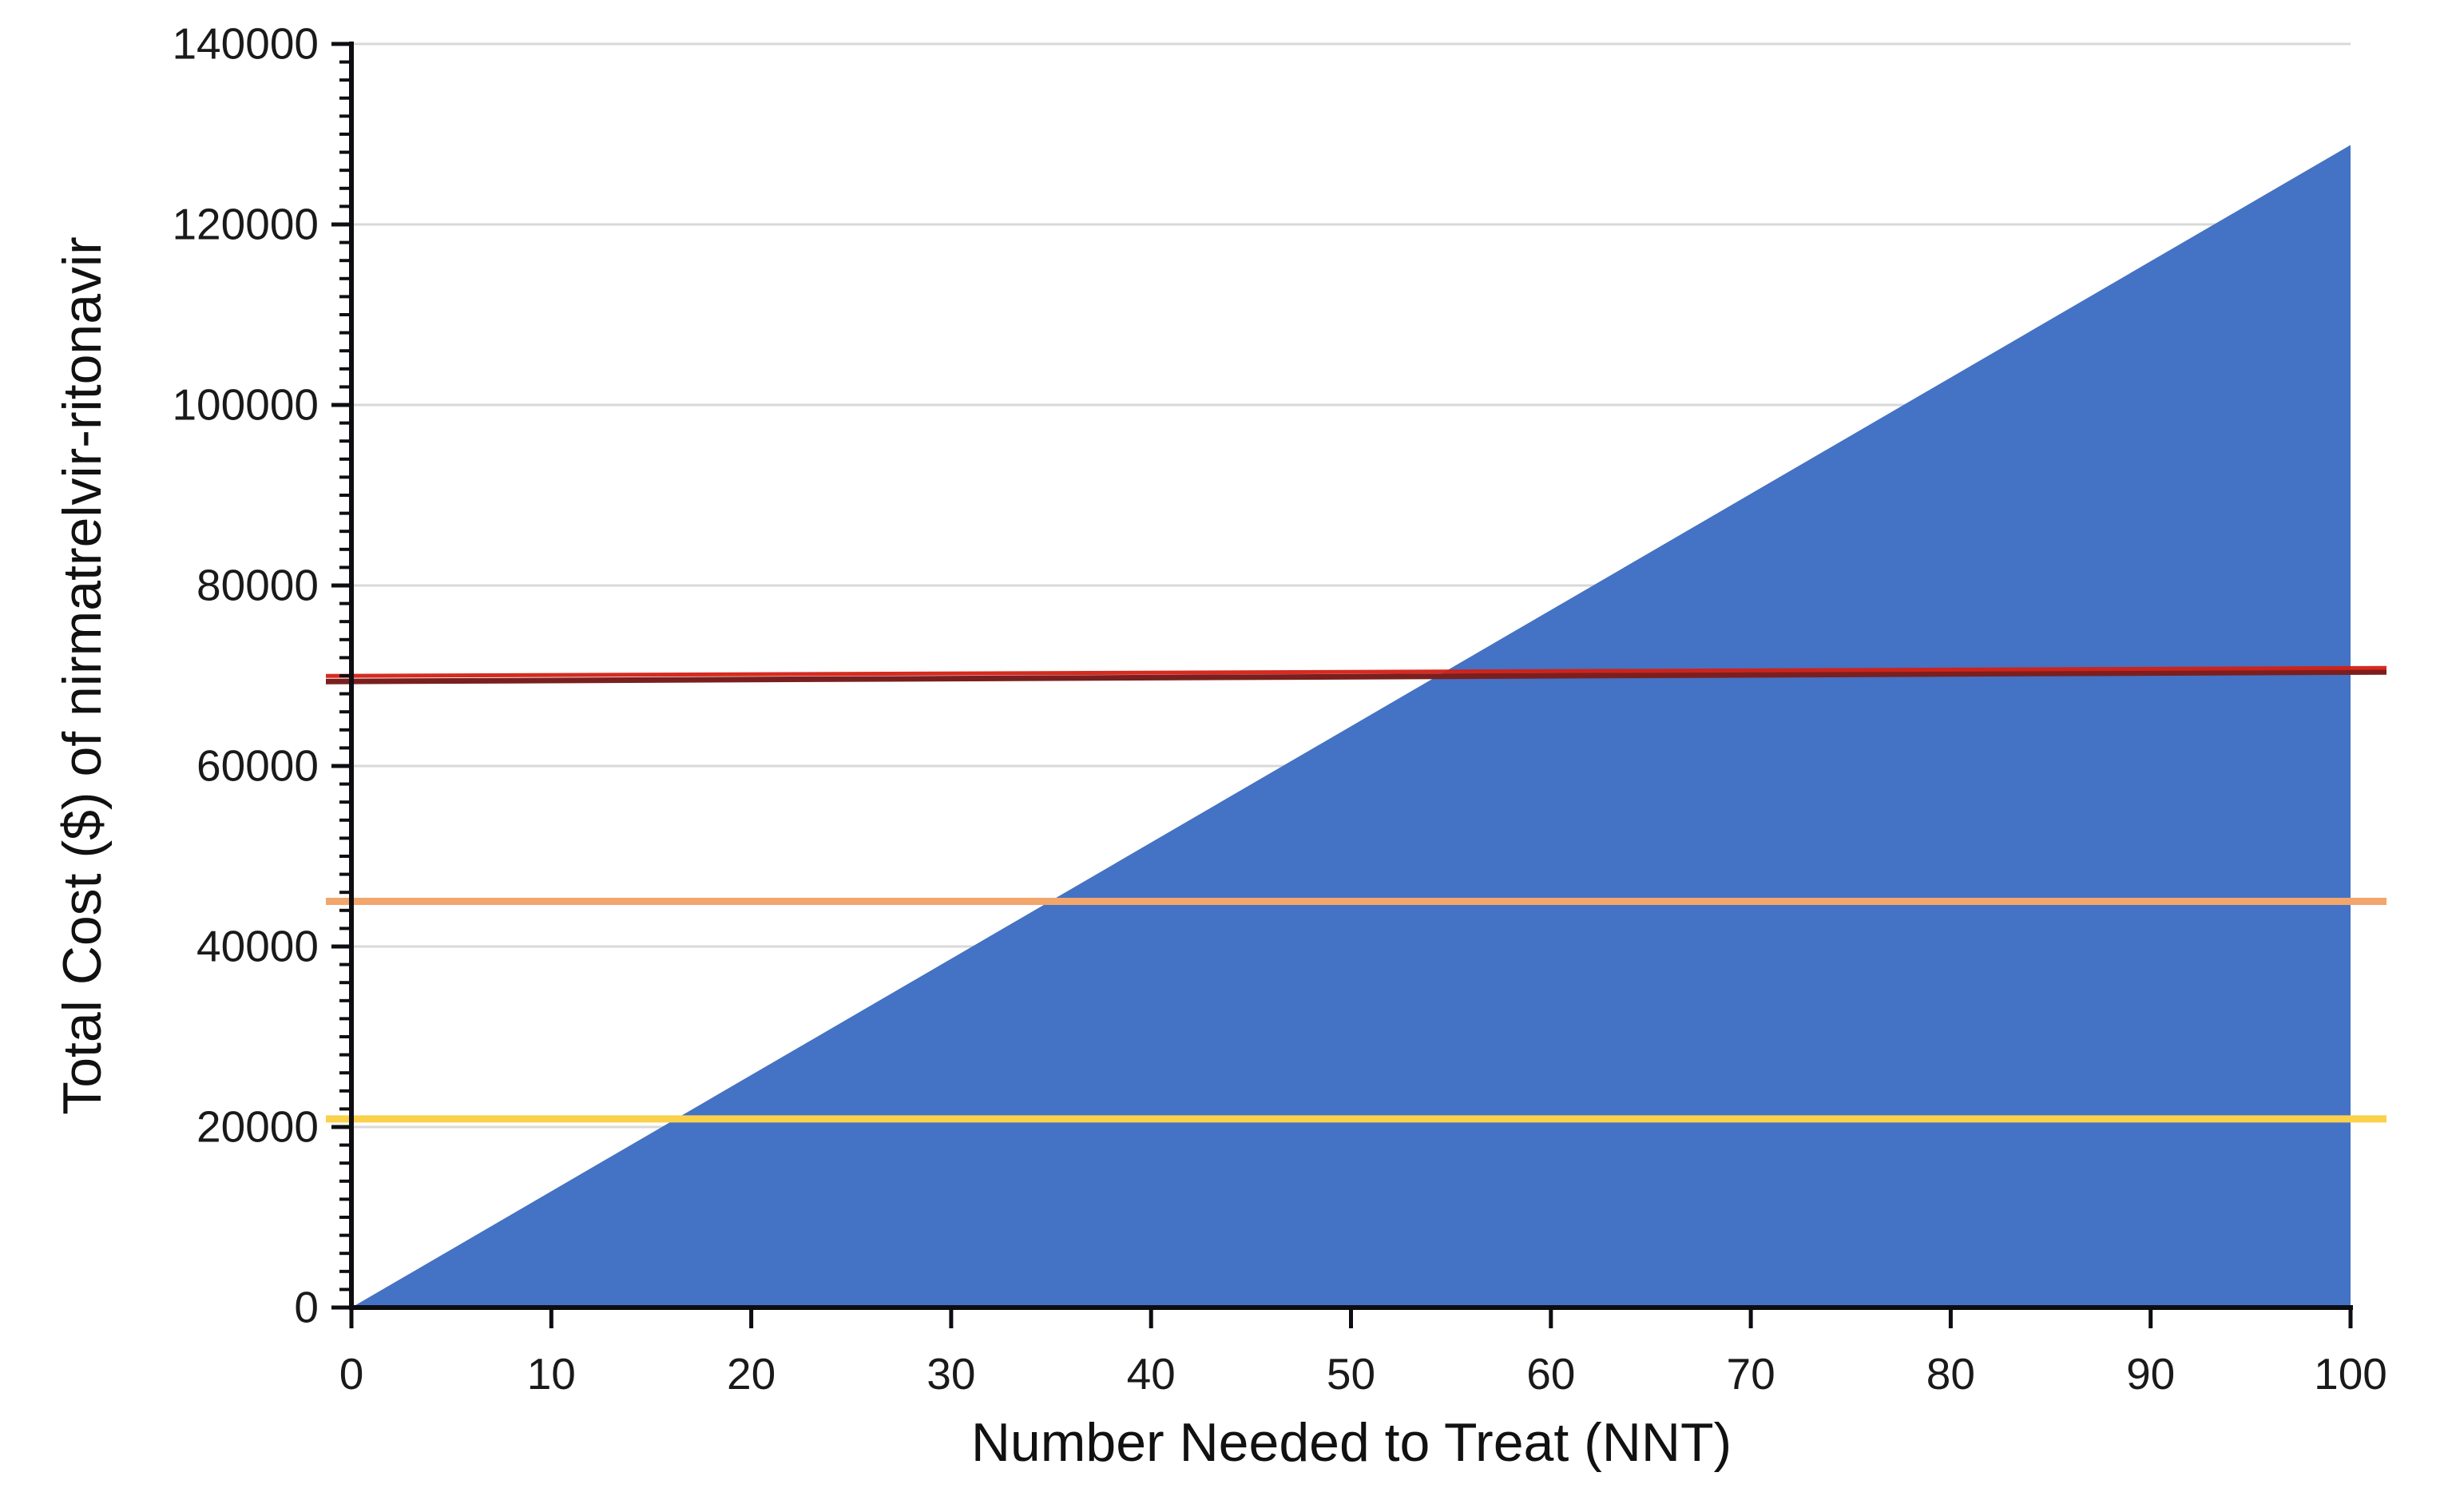  I want to click on y-tick-label: 140000, so click(245, 43).